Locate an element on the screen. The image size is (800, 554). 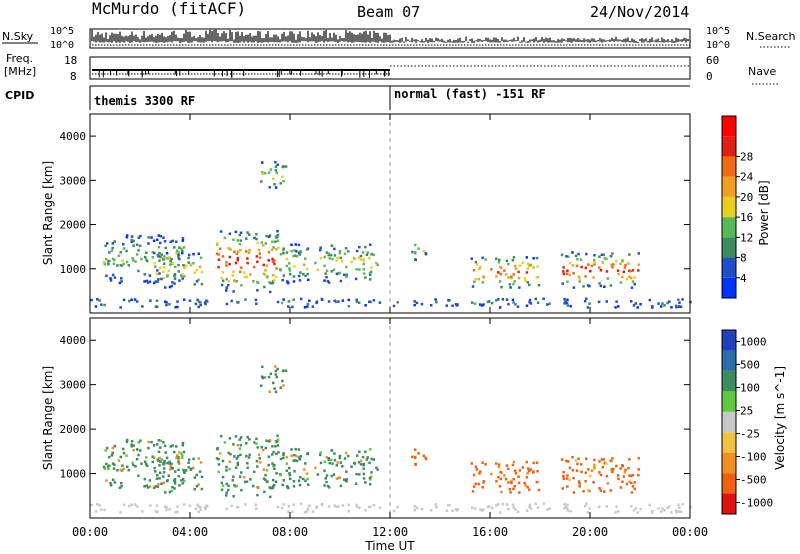
velocity-colorbar-tick: 100 is located at coordinates (750, 388).